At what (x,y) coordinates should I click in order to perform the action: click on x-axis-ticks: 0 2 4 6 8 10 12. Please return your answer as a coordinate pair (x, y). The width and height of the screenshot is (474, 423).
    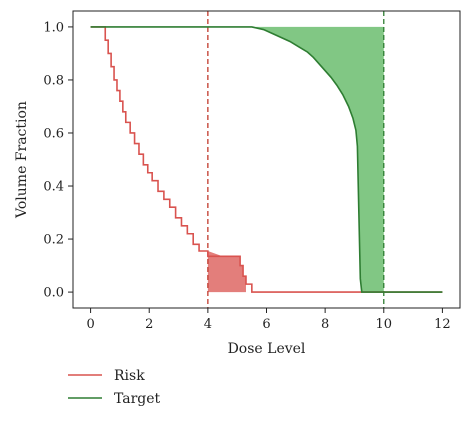
    Looking at the image, I should click on (268, 320).